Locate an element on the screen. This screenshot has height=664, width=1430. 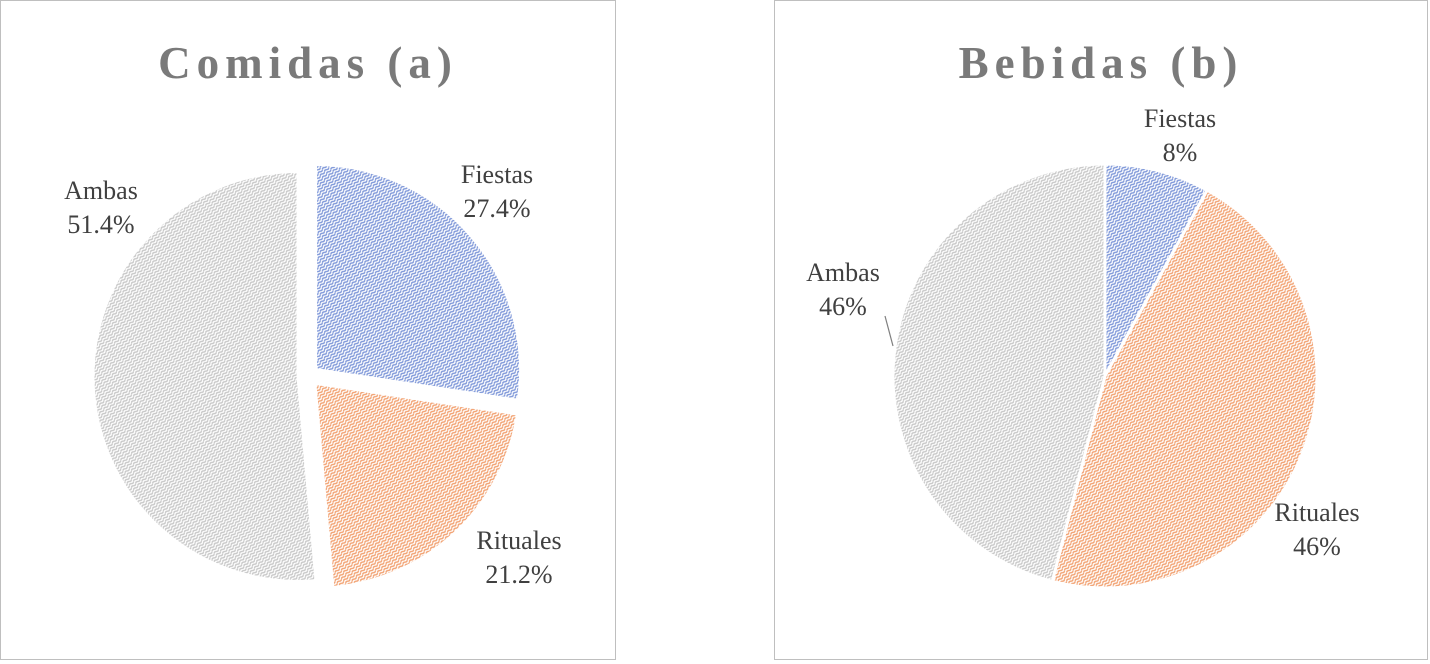
chart-title: Comidas (a) is located at coordinates (308, 63).